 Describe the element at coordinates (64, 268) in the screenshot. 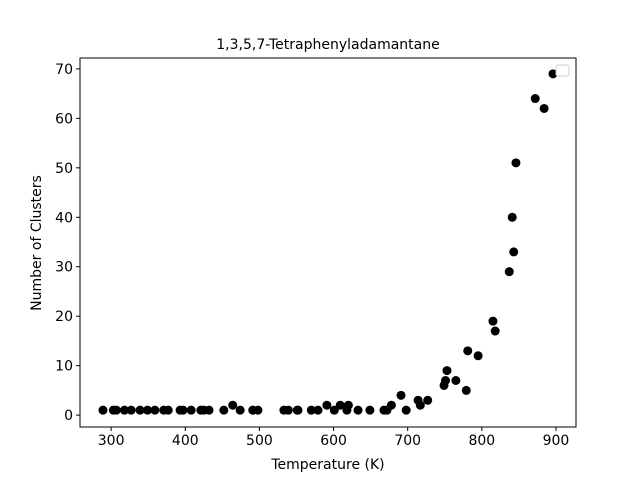

I see `y-tick-label: 30` at that location.